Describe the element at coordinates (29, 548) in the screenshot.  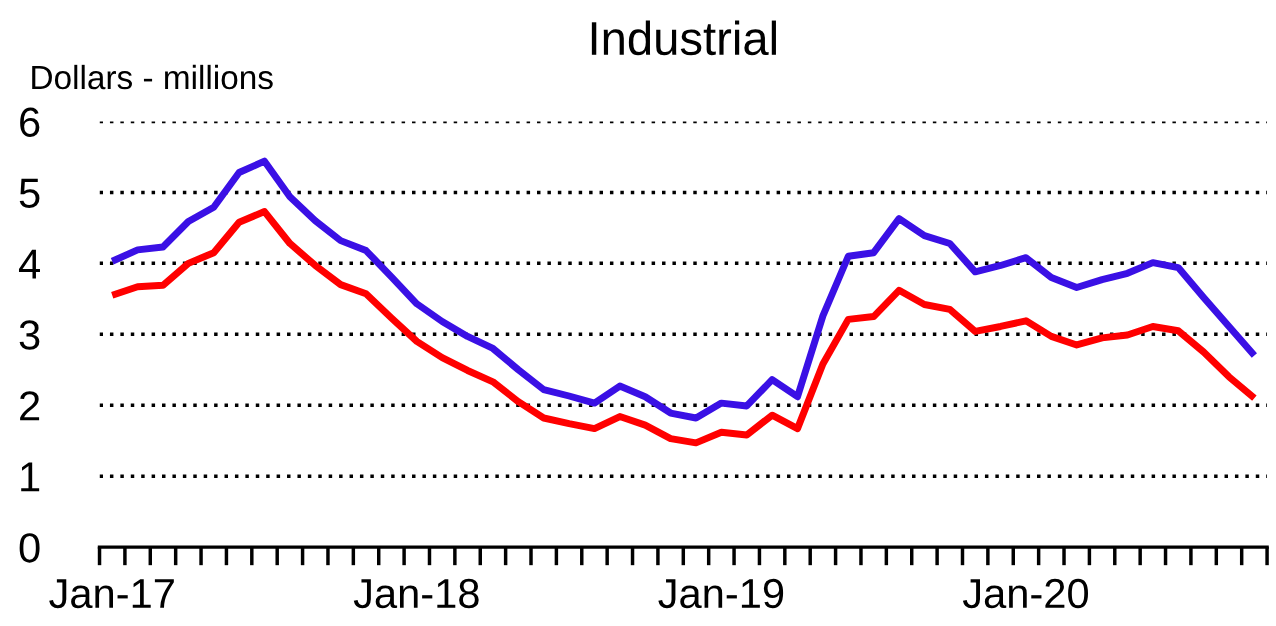
I see `y-tick-label: 0` at that location.